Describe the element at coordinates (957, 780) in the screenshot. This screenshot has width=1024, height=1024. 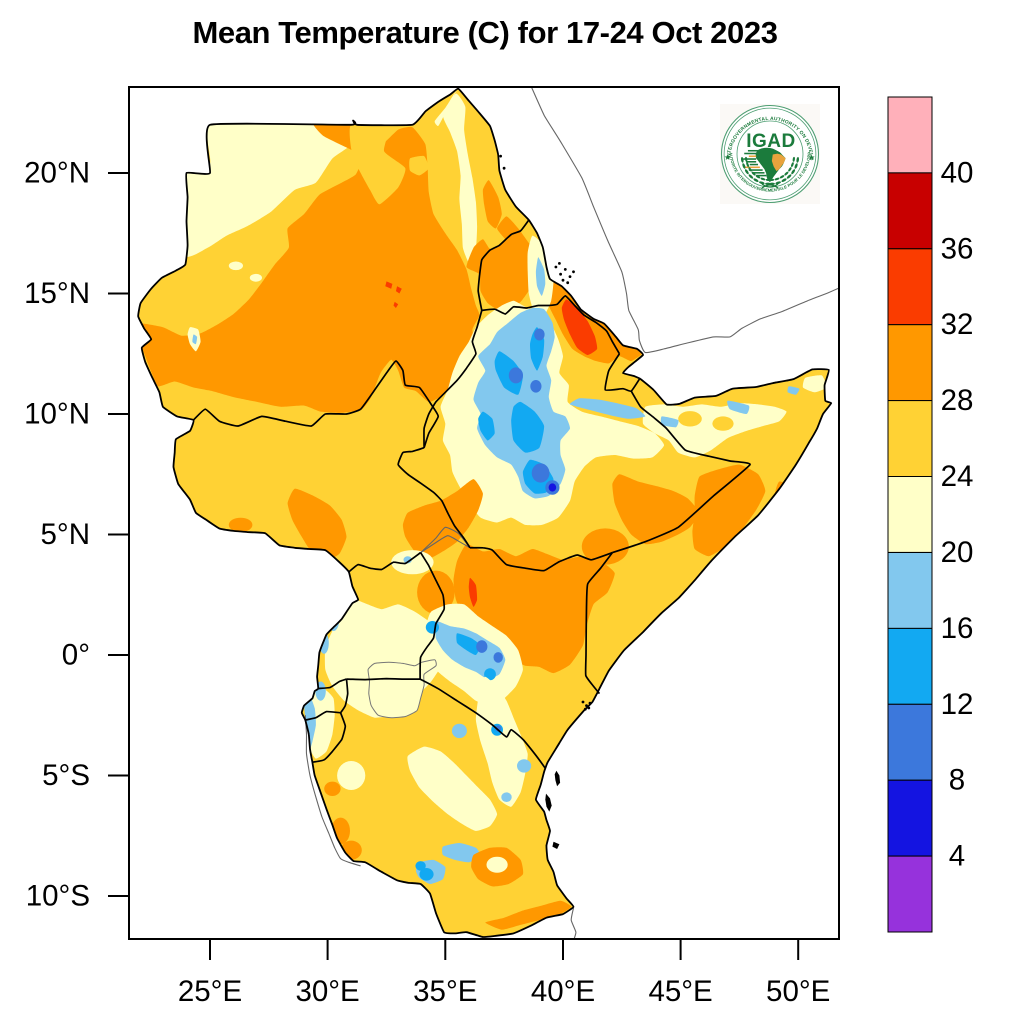
I see `svg-text: 8` at that location.